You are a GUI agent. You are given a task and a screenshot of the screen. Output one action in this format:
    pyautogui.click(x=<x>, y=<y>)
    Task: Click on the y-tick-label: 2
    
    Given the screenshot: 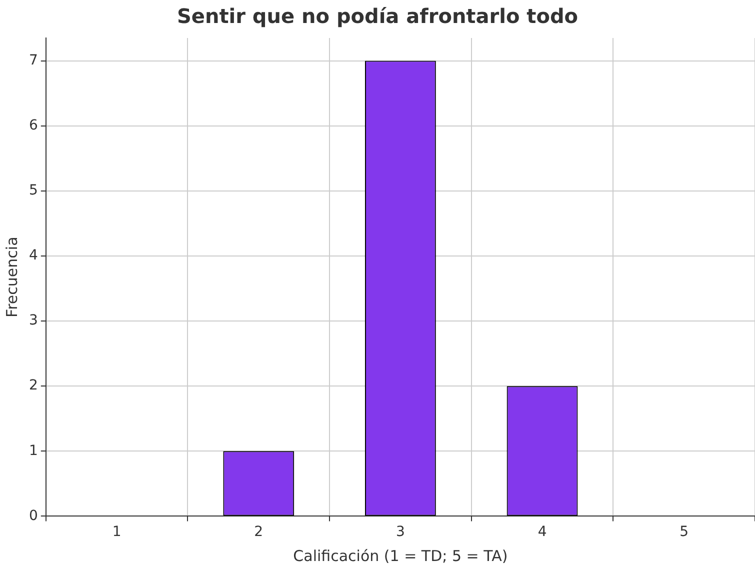 What is the action you would take?
    pyautogui.click(x=33, y=386)
    